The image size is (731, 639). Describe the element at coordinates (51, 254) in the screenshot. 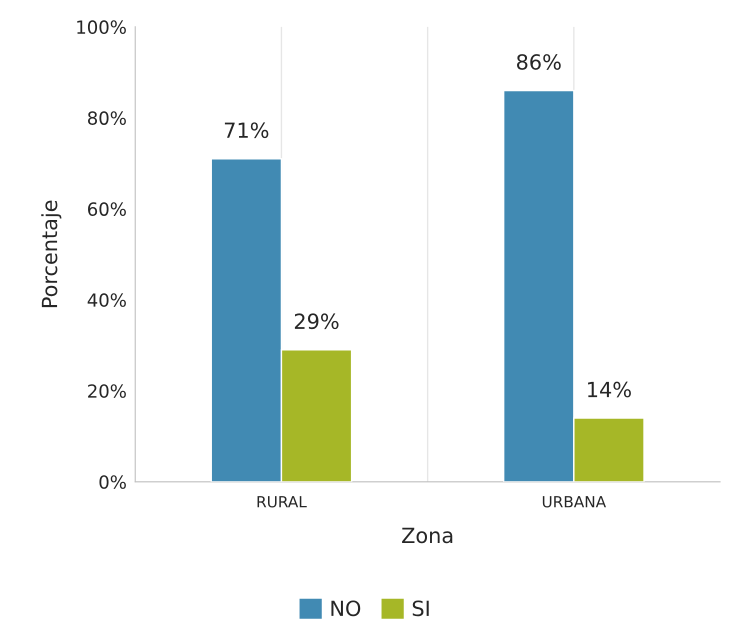

I see `y-axis-title: Porcentaje` at that location.